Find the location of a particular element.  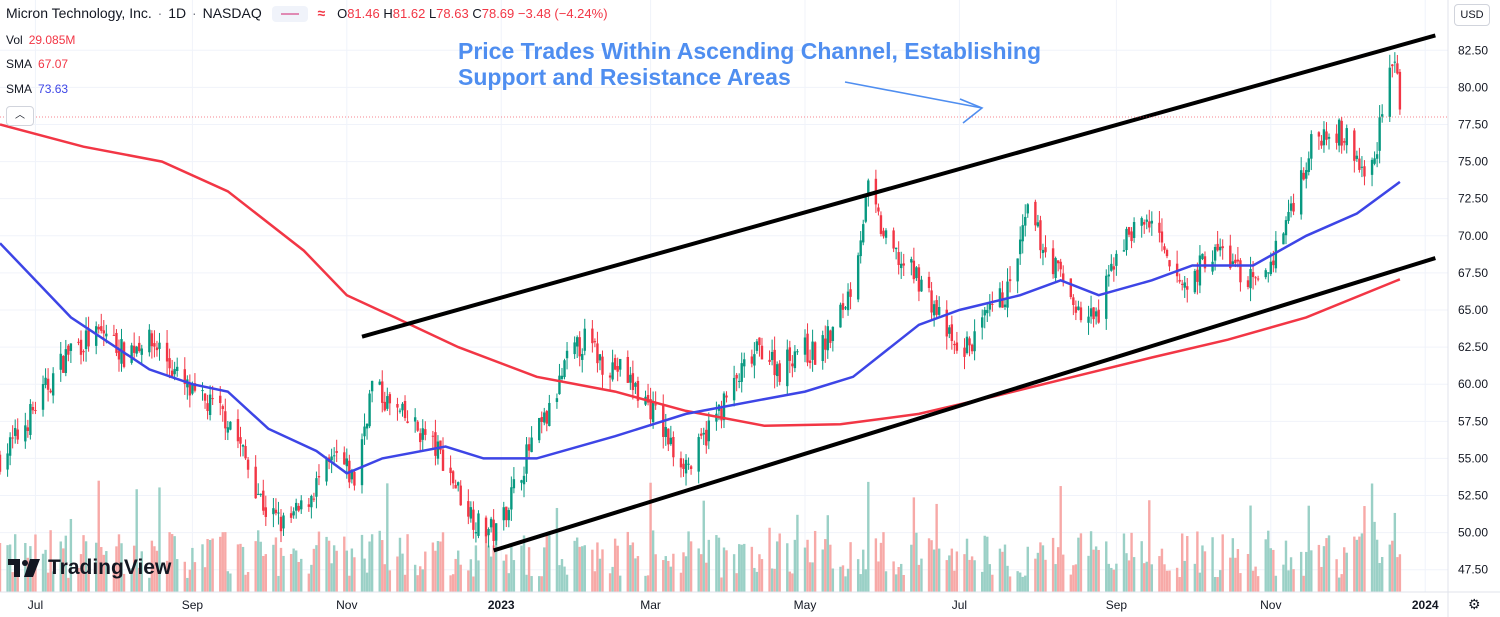

compare-icon: ≈ is located at coordinates (321, 13).